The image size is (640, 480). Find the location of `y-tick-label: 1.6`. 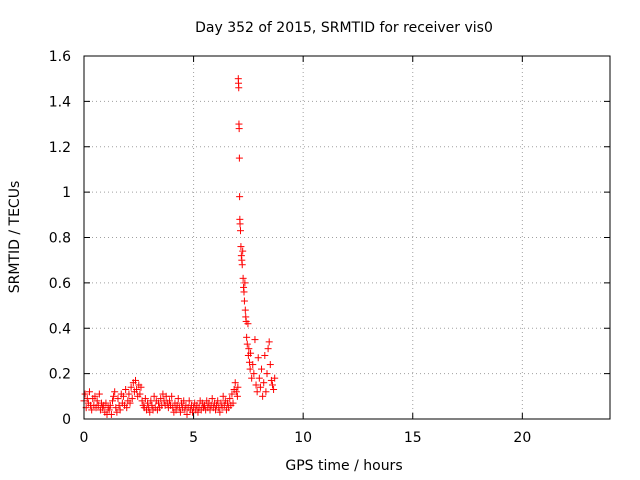

y-tick-label: 1.6 is located at coordinates (60, 57).